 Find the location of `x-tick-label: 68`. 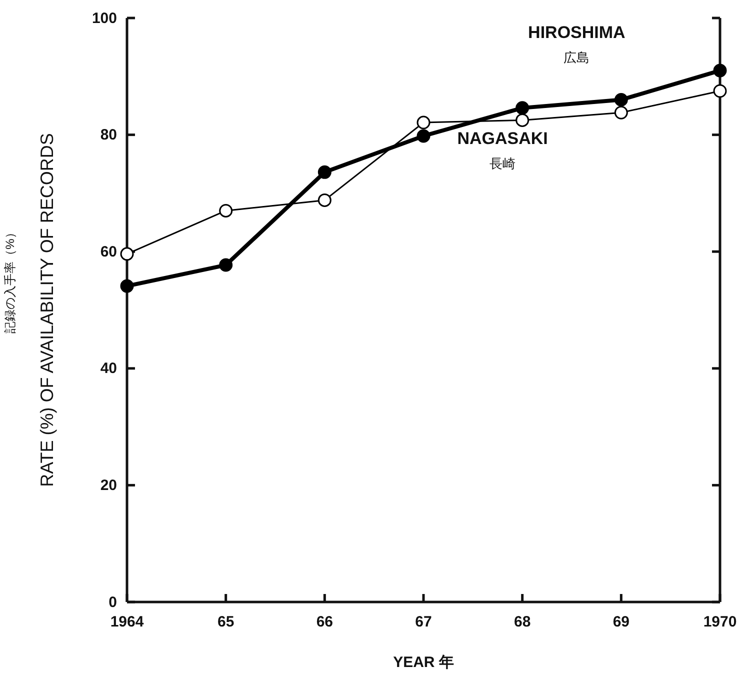

x-tick-label: 68 is located at coordinates (522, 622).